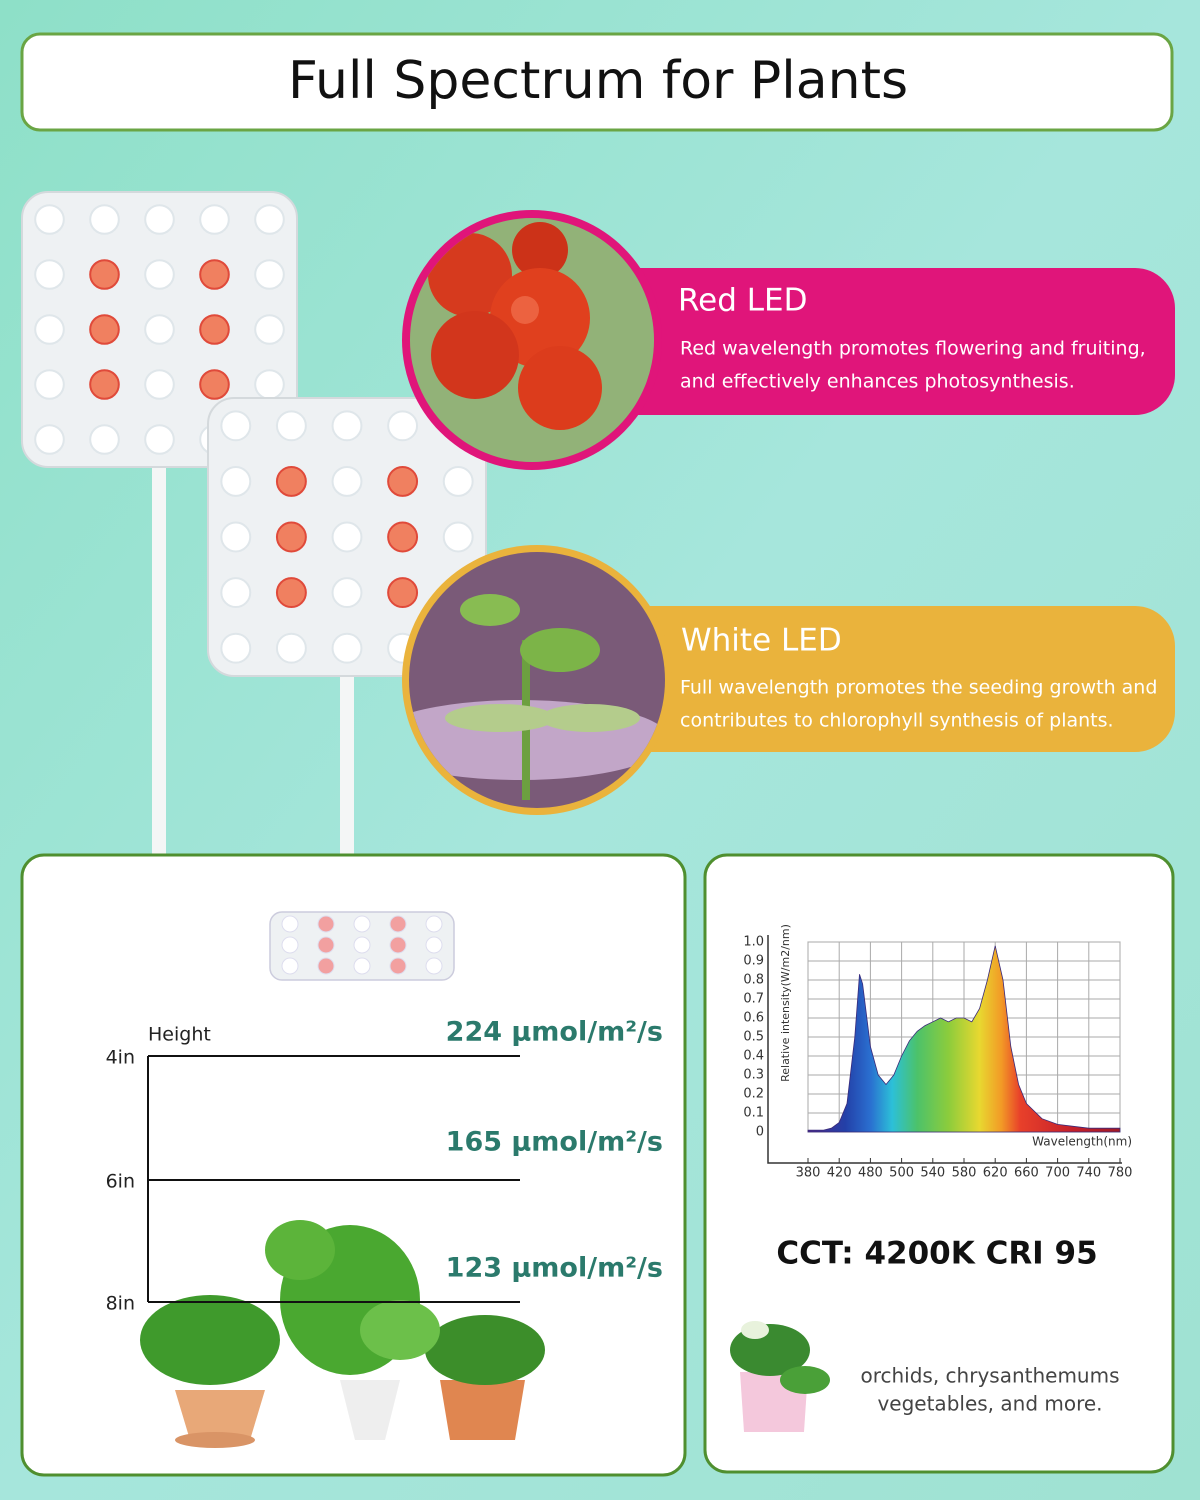 This screenshot has width=1200, height=1500. What do you see at coordinates (753, 1094) in the screenshot?
I see `y-tick-label: 0.2` at bounding box center [753, 1094].